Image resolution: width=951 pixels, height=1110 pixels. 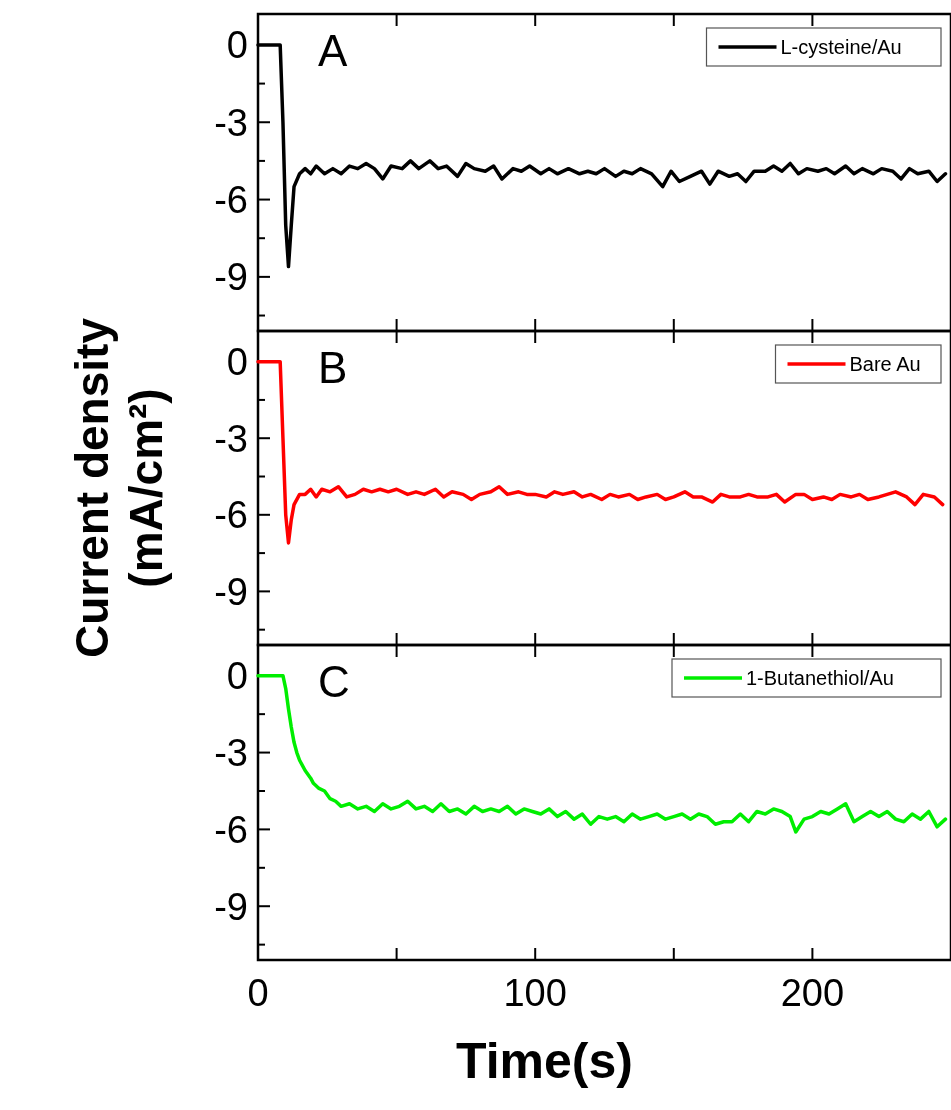 I want to click on x-tick-label: 100, so click(x=535, y=993).